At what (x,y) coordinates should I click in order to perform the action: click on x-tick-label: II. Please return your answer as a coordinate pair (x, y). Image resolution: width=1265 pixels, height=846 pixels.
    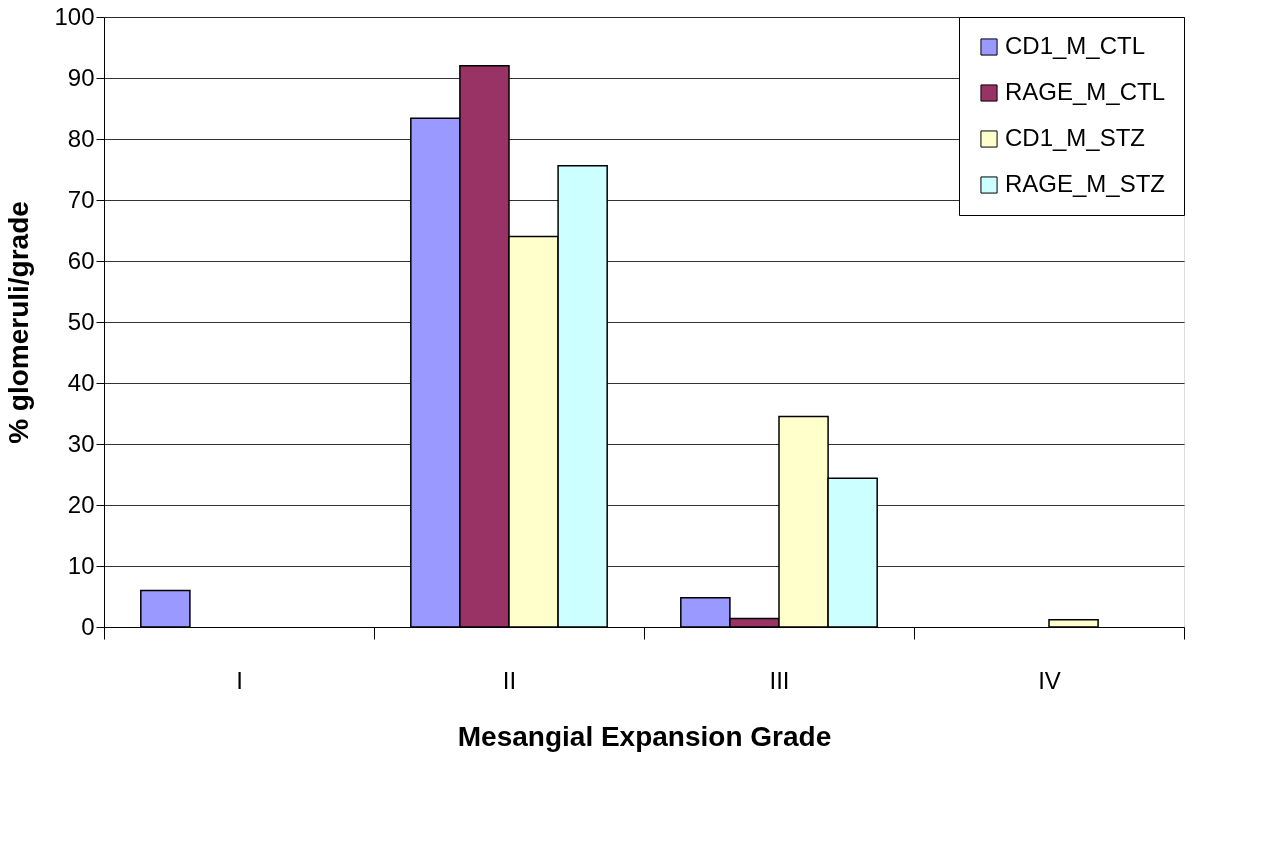
    Looking at the image, I should click on (509, 680).